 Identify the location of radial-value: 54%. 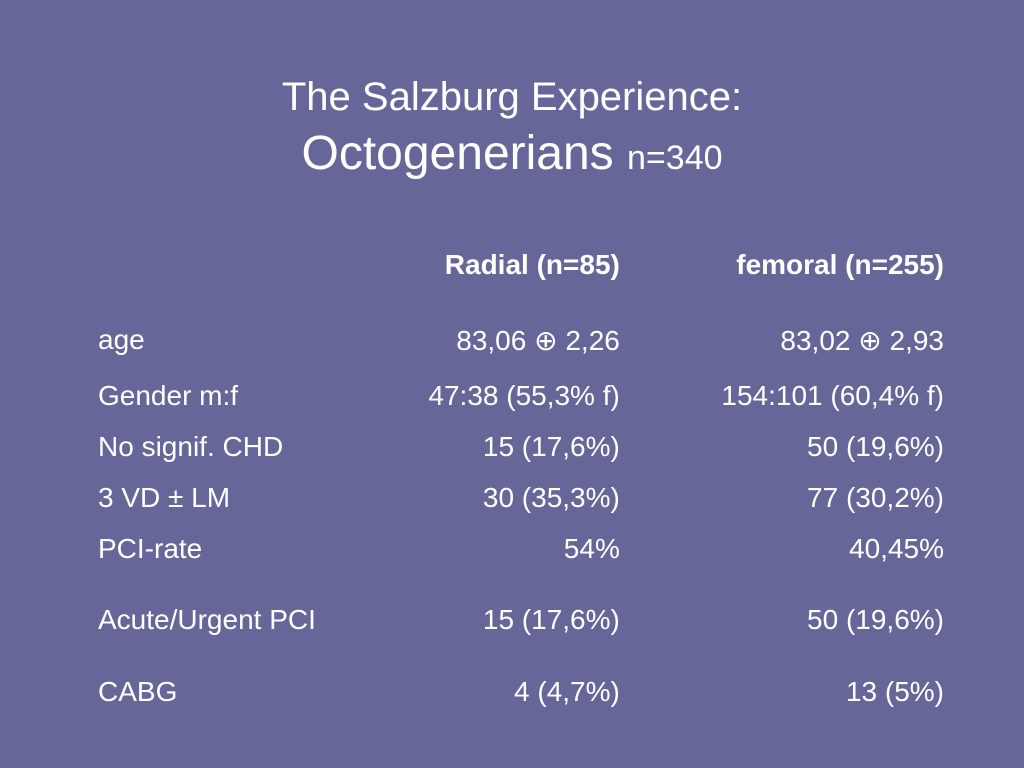
(591, 548).